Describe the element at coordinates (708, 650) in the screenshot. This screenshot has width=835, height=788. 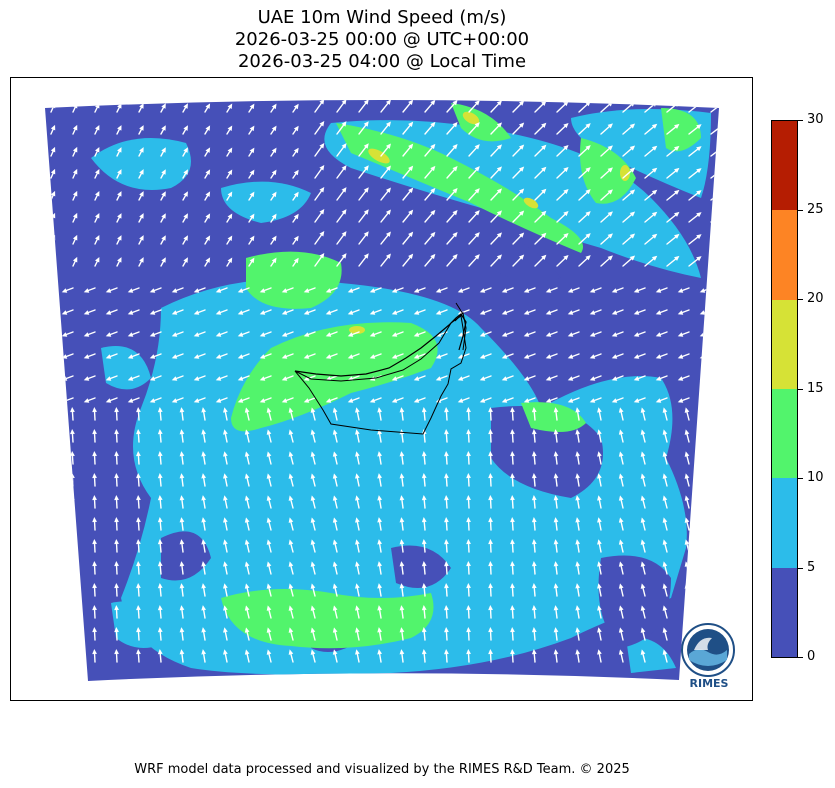
I see `rimes-logo-icon` at that location.